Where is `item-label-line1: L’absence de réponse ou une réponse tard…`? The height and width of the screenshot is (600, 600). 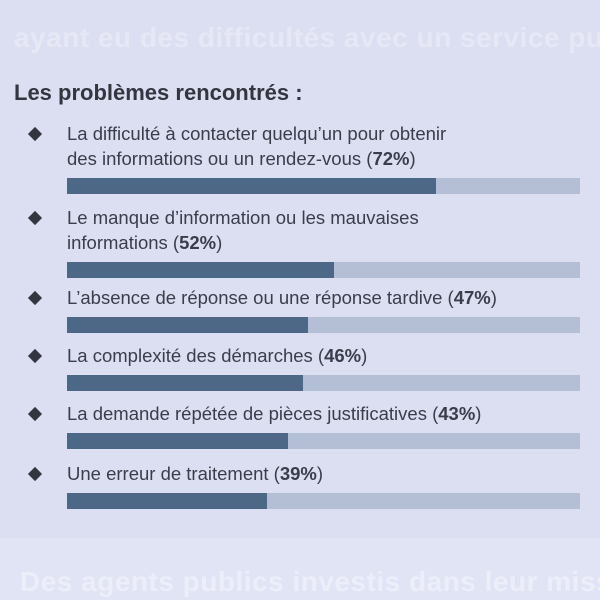 item-label-line1: L’absence de réponse ou une réponse tard… is located at coordinates (255, 297).